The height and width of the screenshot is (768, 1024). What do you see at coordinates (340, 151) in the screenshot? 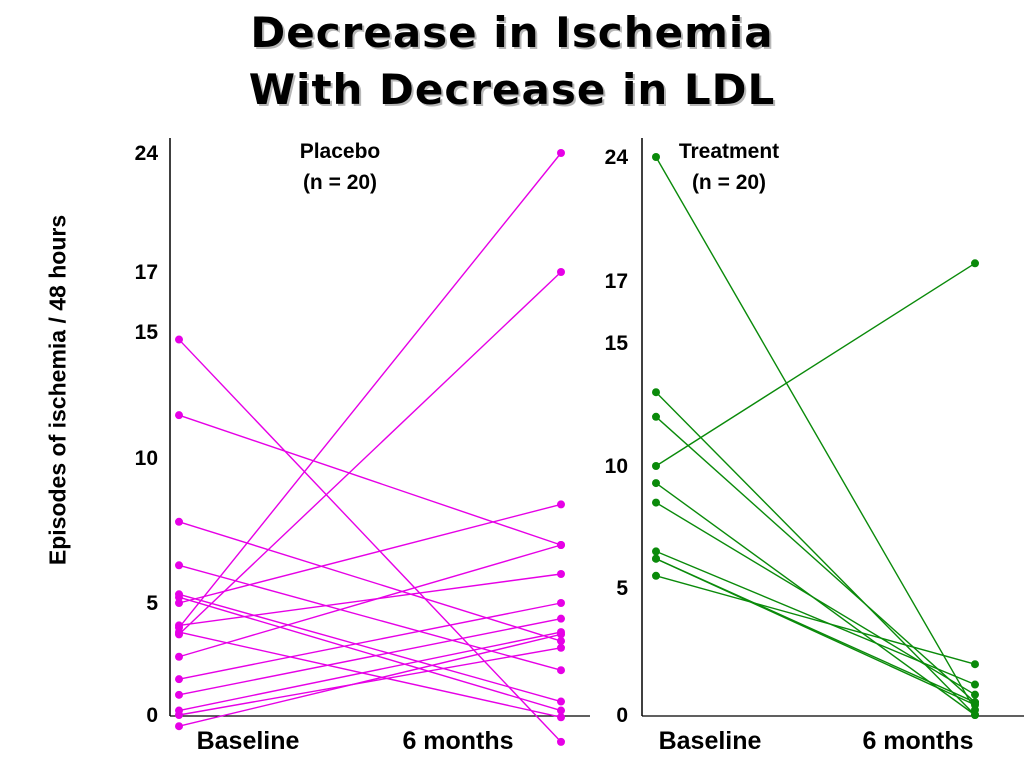
I see `panel-title: Placebo` at bounding box center [340, 151].